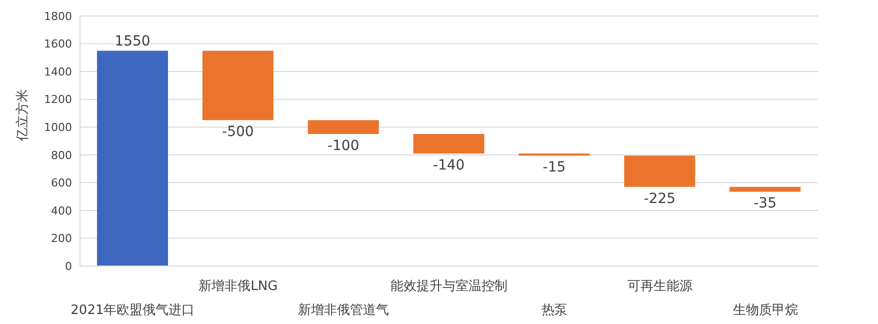  Describe the element at coordinates (660, 198) in the screenshot. I see `data-label: -225` at that location.